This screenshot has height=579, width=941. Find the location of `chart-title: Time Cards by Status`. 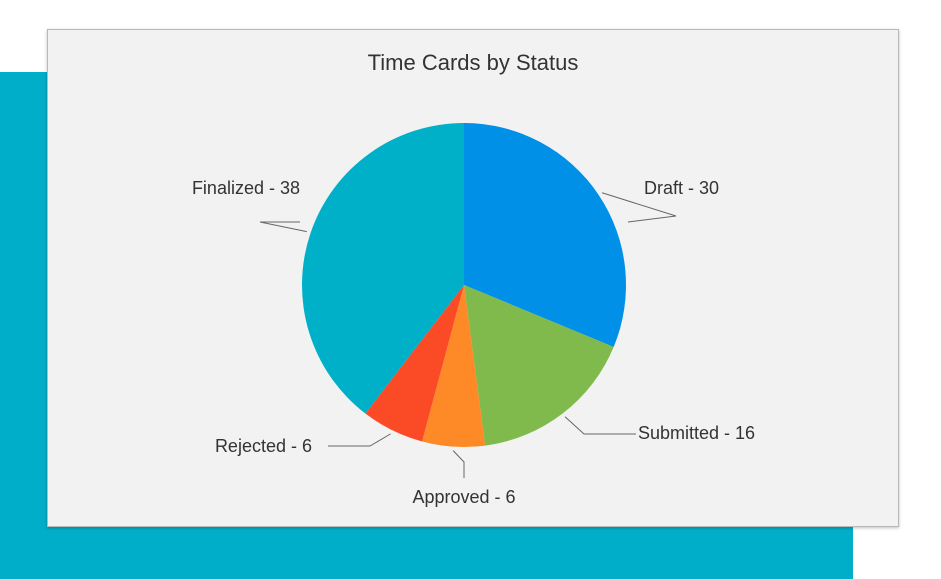

chart-title: Time Cards by Status is located at coordinates (473, 62).